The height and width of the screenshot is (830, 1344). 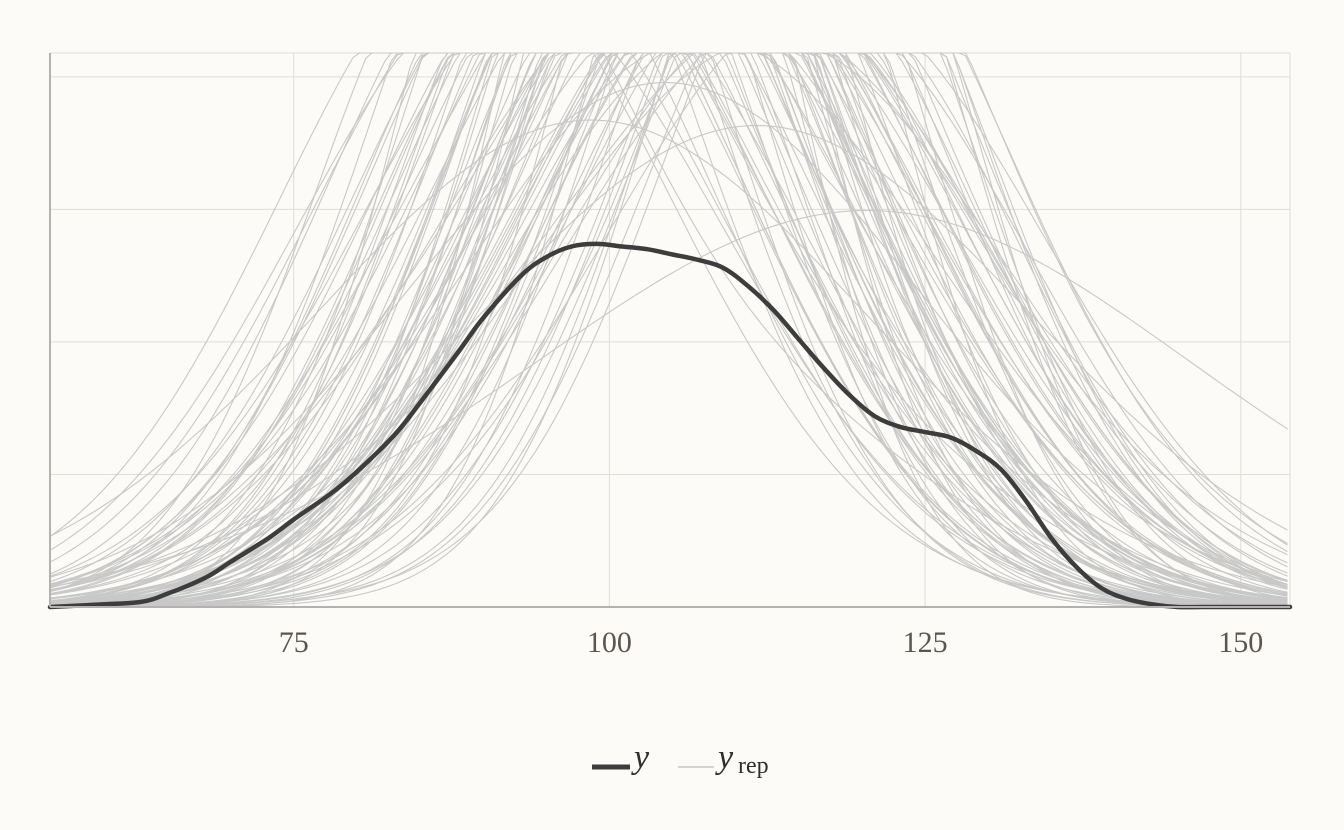 I want to click on legend-yrep-label: y, so click(x=724, y=757).